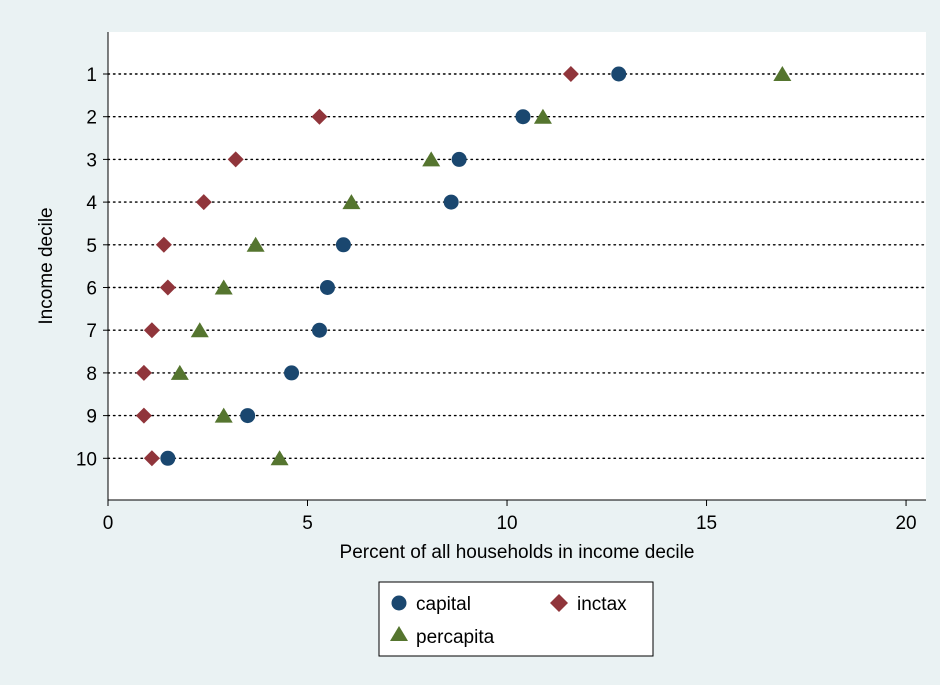 This screenshot has height=685, width=940. What do you see at coordinates (91, 331) in the screenshot?
I see `y-tick-label: 7` at bounding box center [91, 331].